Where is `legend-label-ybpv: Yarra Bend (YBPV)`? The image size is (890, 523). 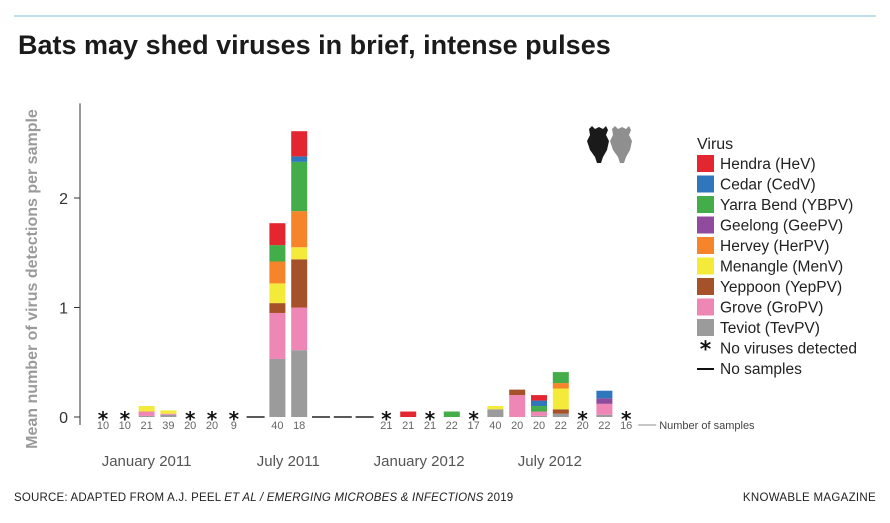
legend-label-ybpv: Yarra Bend (YBPV) is located at coordinates (786, 205).